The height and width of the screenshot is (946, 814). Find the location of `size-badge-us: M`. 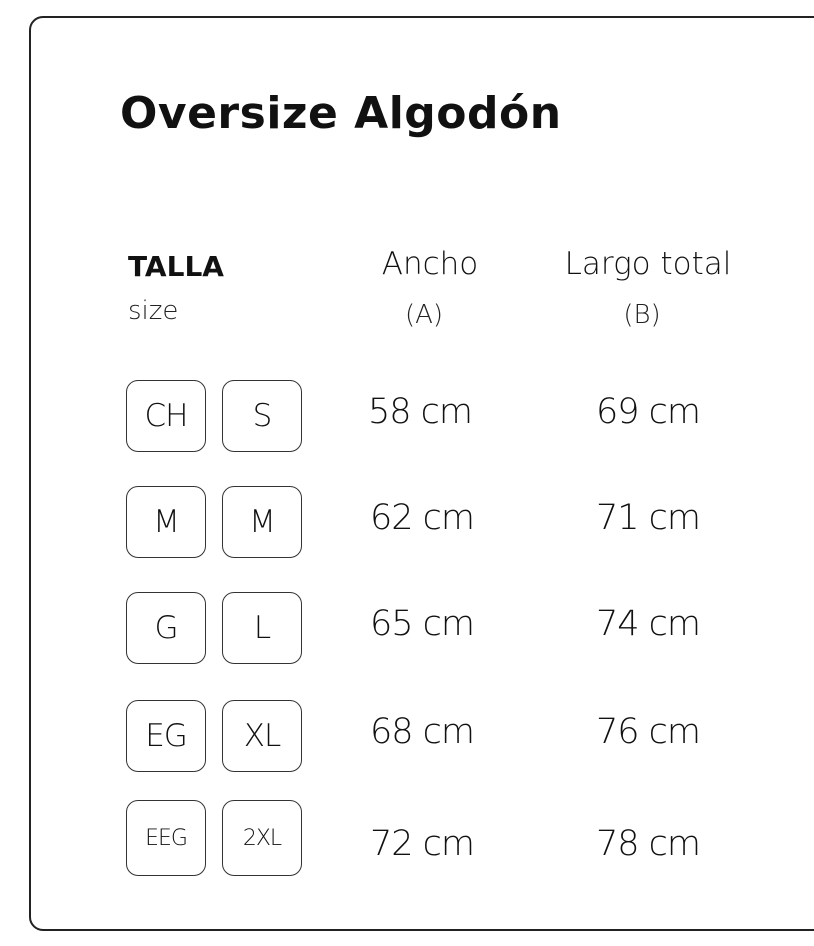

size-badge-us: M is located at coordinates (262, 522).